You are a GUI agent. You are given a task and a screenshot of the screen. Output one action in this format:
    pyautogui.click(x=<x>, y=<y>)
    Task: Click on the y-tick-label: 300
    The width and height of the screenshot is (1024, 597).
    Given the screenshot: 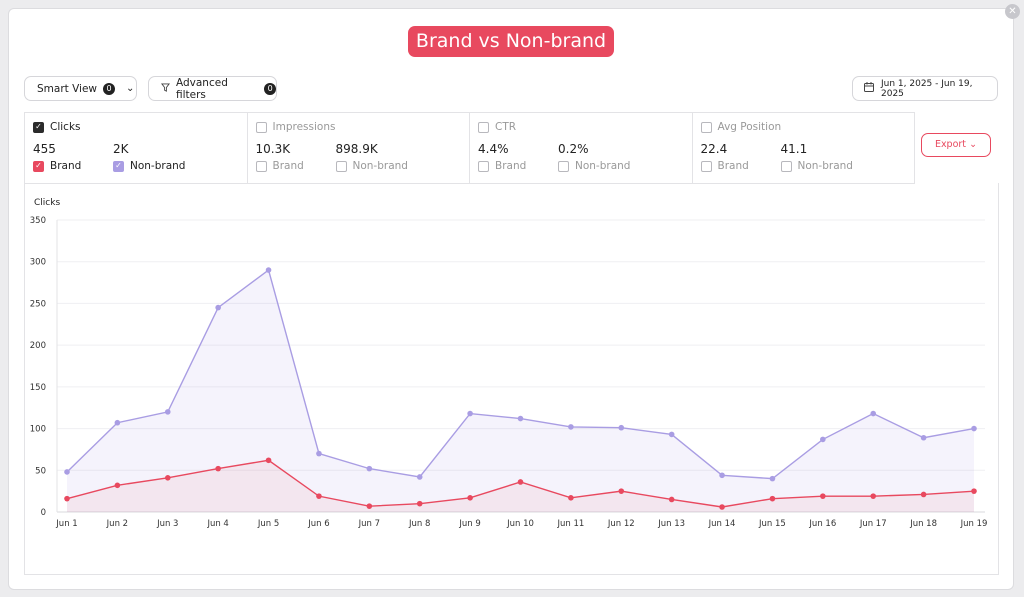 What is the action you would take?
    pyautogui.click(x=38, y=263)
    